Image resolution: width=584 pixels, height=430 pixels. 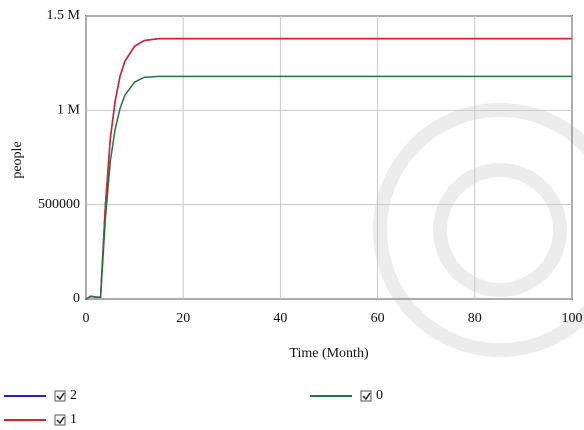 I want to click on y-tick-label: 1 M, so click(x=69, y=110).